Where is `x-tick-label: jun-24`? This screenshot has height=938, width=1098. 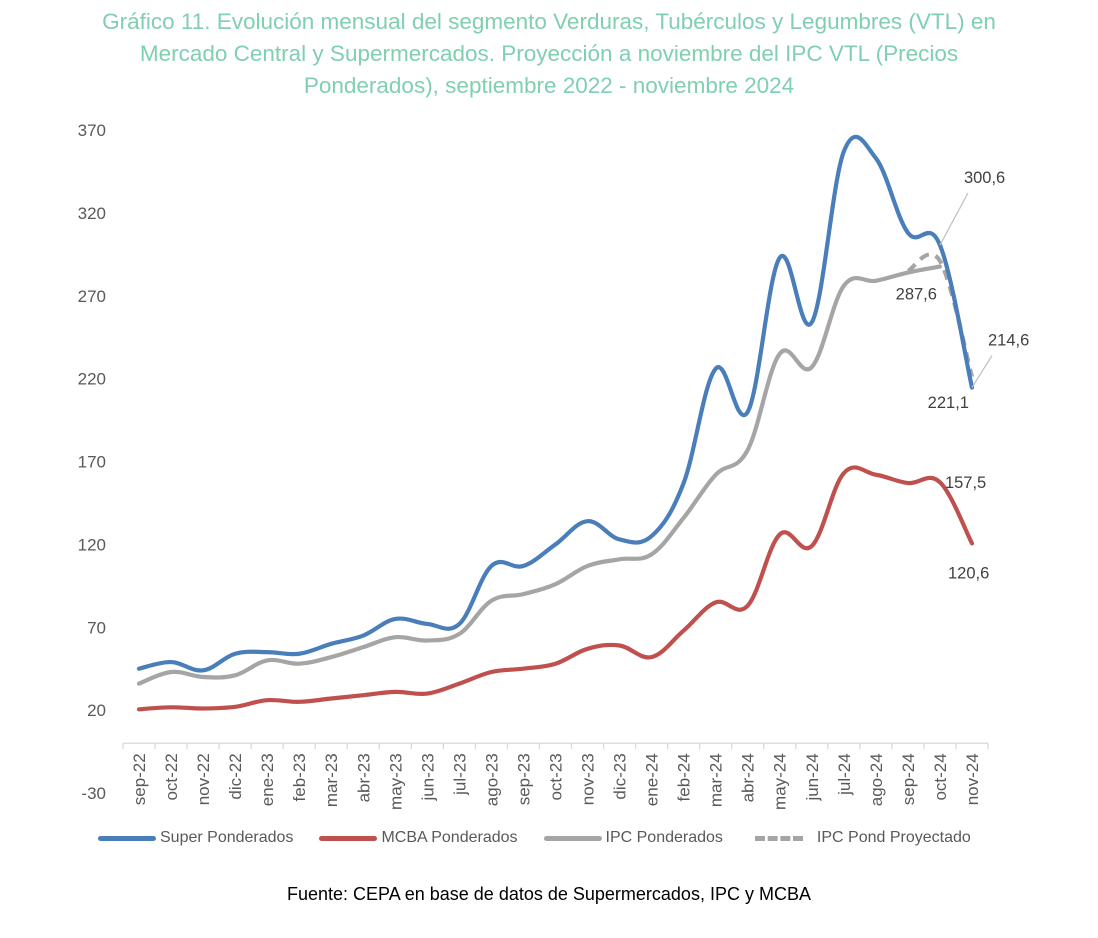 x-tick-label: jun-24 is located at coordinates (812, 777).